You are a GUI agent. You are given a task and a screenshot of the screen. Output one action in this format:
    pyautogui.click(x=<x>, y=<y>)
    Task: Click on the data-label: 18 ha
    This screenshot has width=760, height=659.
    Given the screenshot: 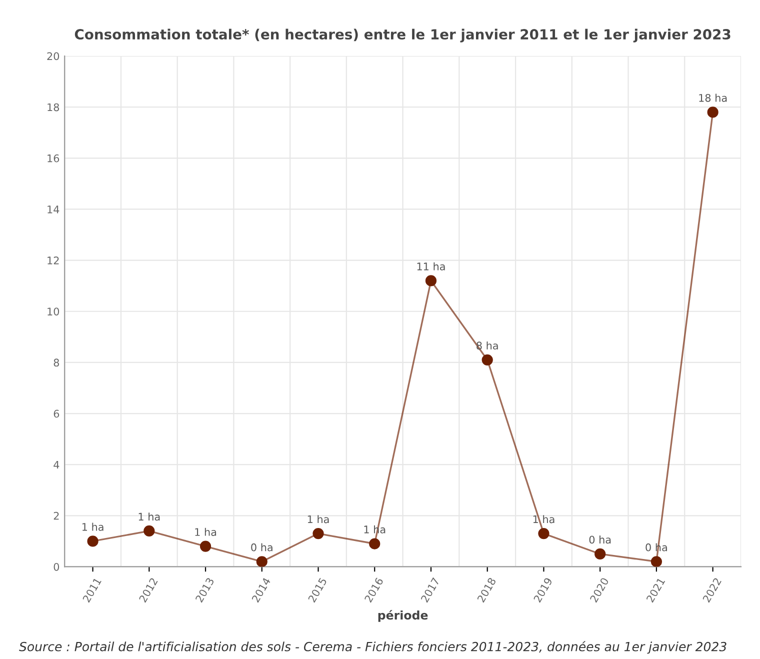 What is the action you would take?
    pyautogui.click(x=713, y=98)
    